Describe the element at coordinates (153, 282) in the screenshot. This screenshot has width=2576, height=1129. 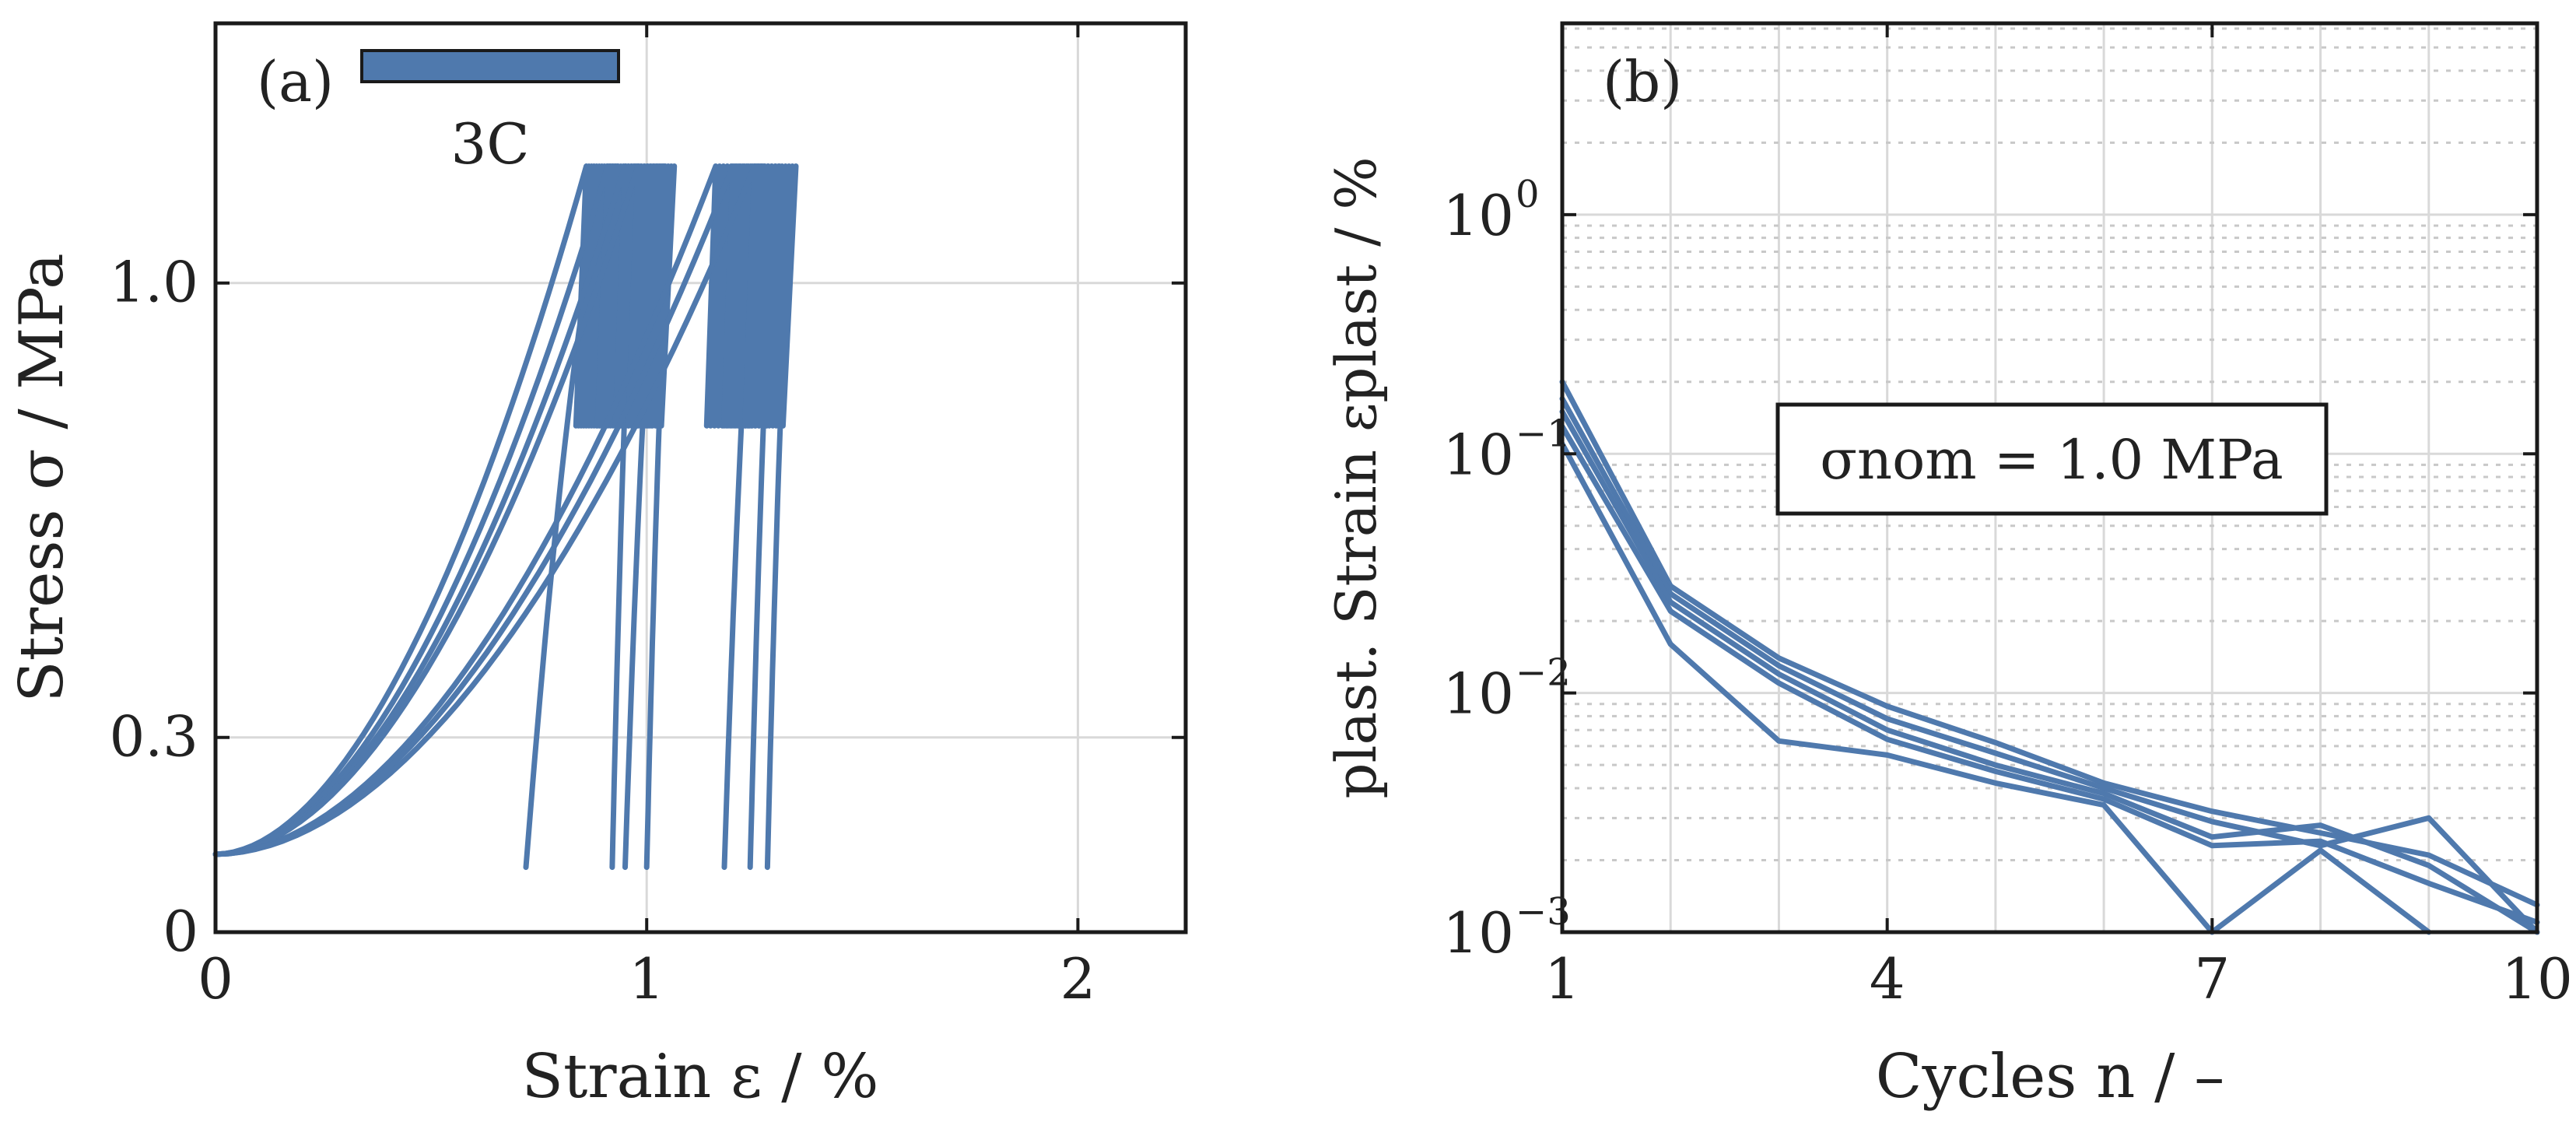
I see `panel-a-ytick-label: 1.0` at that location.